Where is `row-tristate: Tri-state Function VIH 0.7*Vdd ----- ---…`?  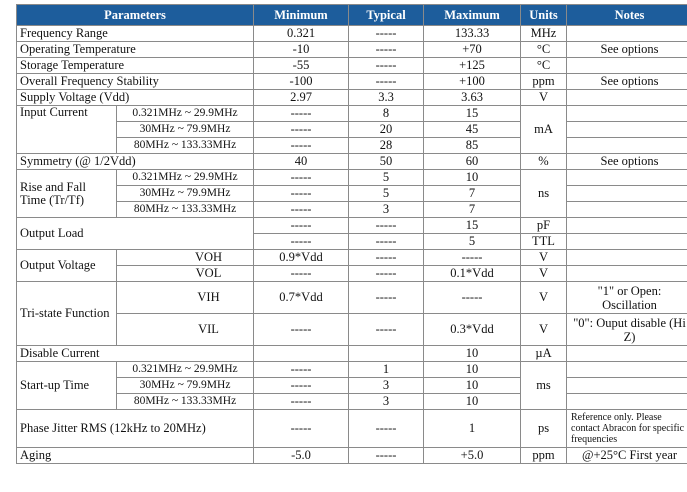
row-tristate: Tri-state Function VIH 0.7*Vdd ----- ---… is located at coordinates (351, 313).